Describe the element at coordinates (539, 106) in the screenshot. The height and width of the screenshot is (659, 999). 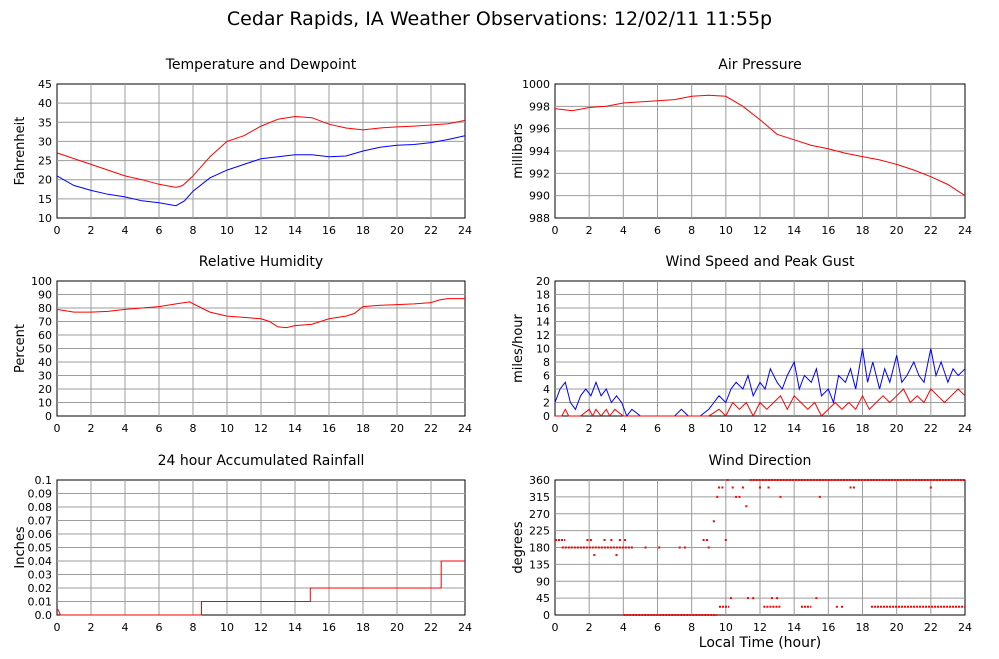
I see `y-tick-label: 998` at that location.